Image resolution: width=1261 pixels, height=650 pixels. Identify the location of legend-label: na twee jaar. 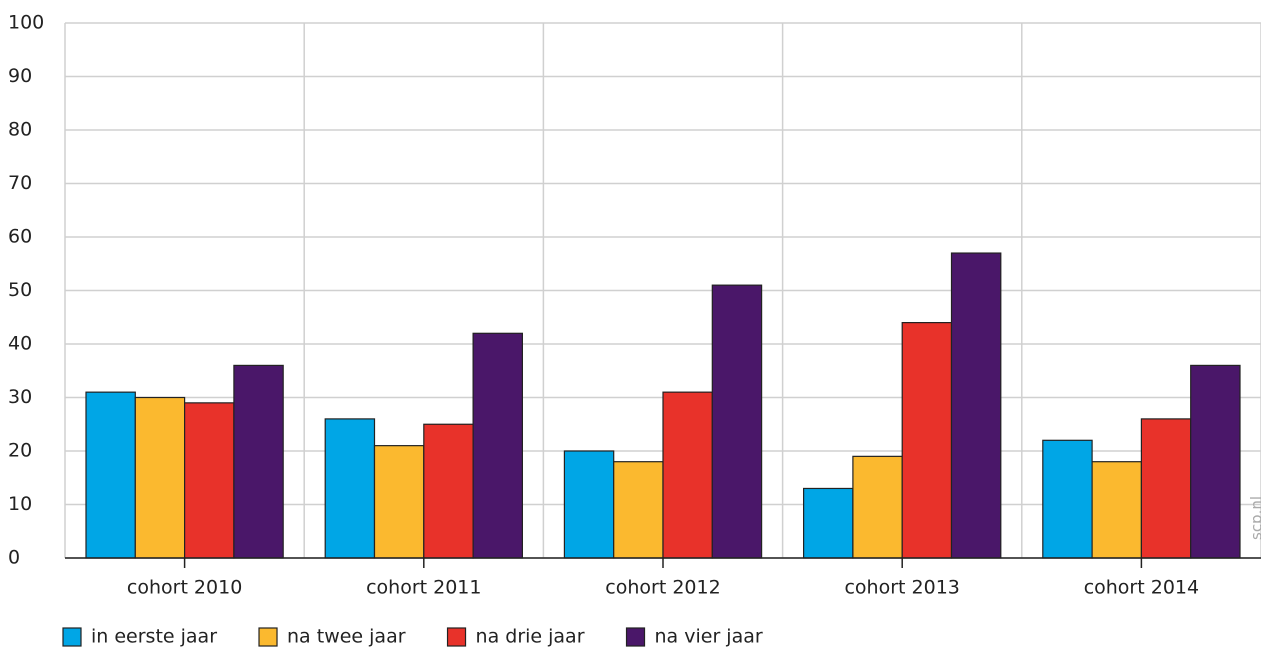
(346, 637).